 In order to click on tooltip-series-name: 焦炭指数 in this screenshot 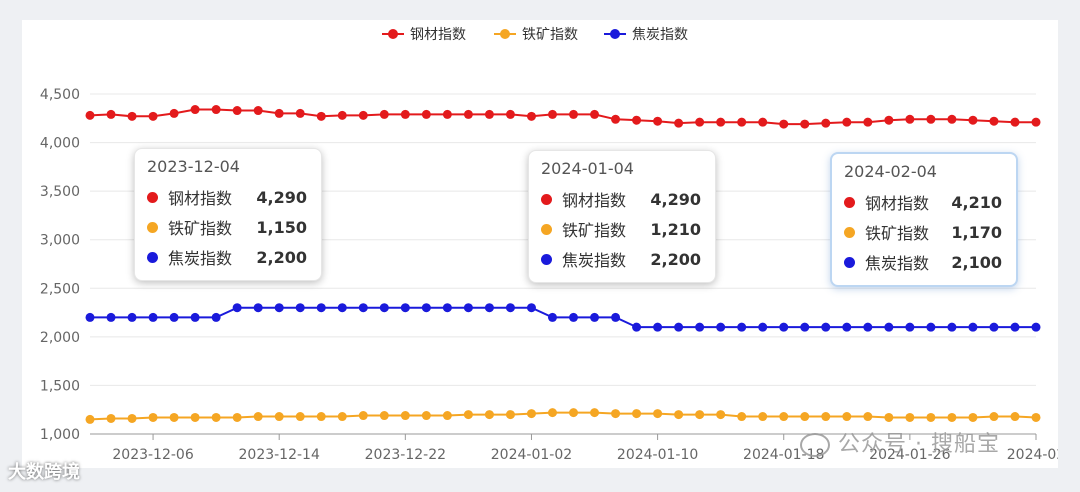, I will do `click(200, 258)`.